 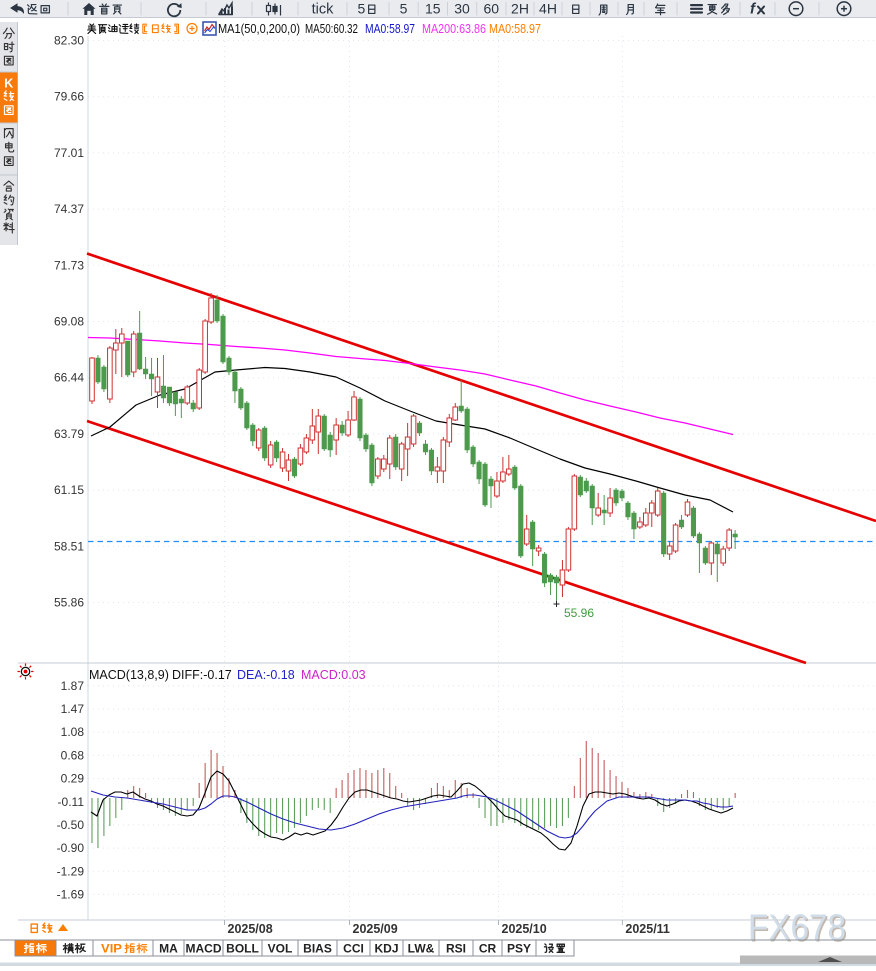 I want to click on svg-text: 55.86, so click(x=69, y=603).